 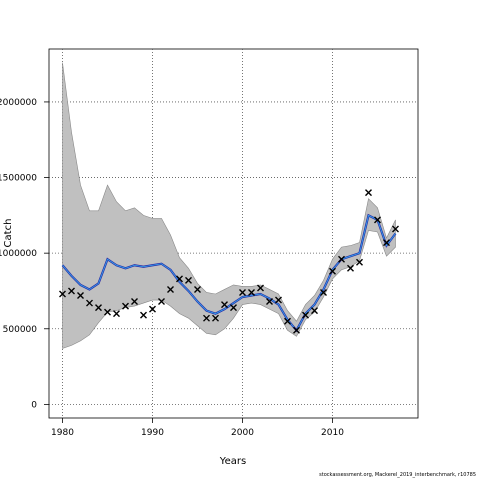 What do you see at coordinates (232, 461) in the screenshot?
I see `x-axis-label: Years` at bounding box center [232, 461].